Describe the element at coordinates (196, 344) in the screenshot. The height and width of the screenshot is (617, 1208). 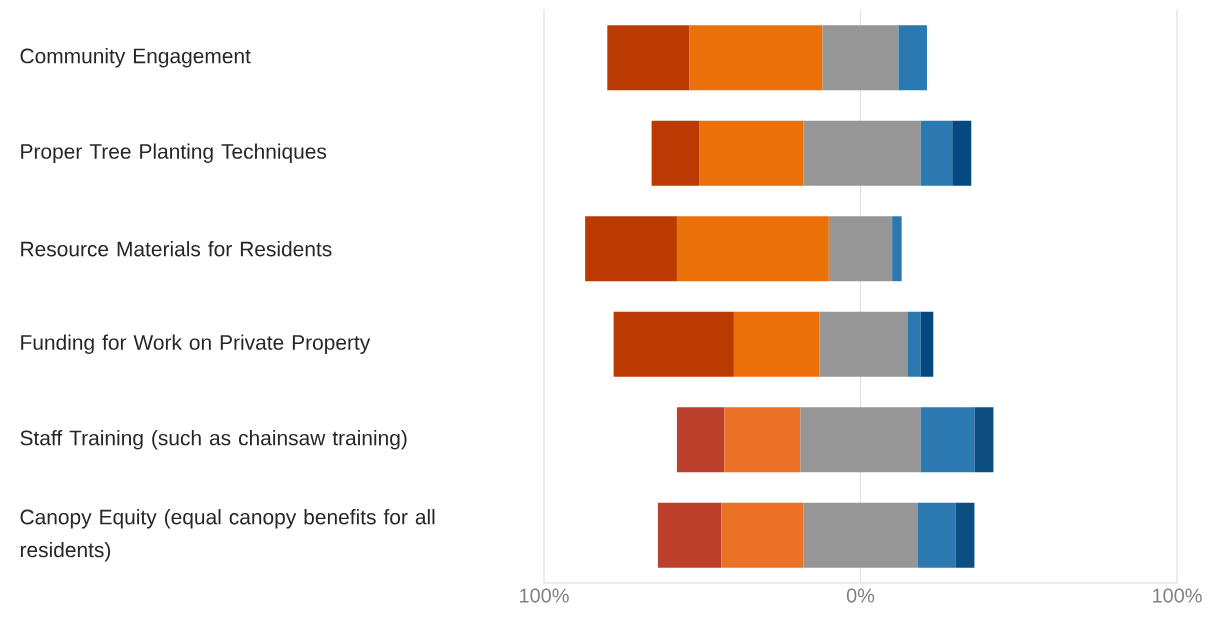
I see `y-tick-label: Funding for Work on Private Property` at that location.